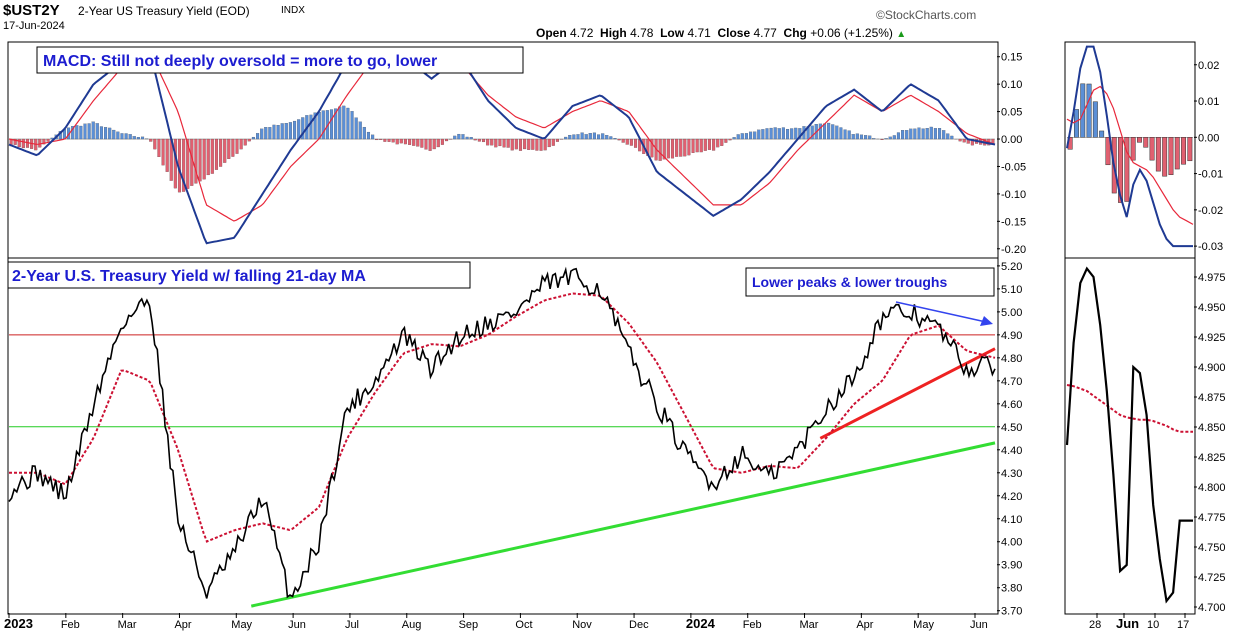 The image size is (1243, 632). Describe the element at coordinates (639, 625) in the screenshot. I see `x-tick-label: Dec` at that location.